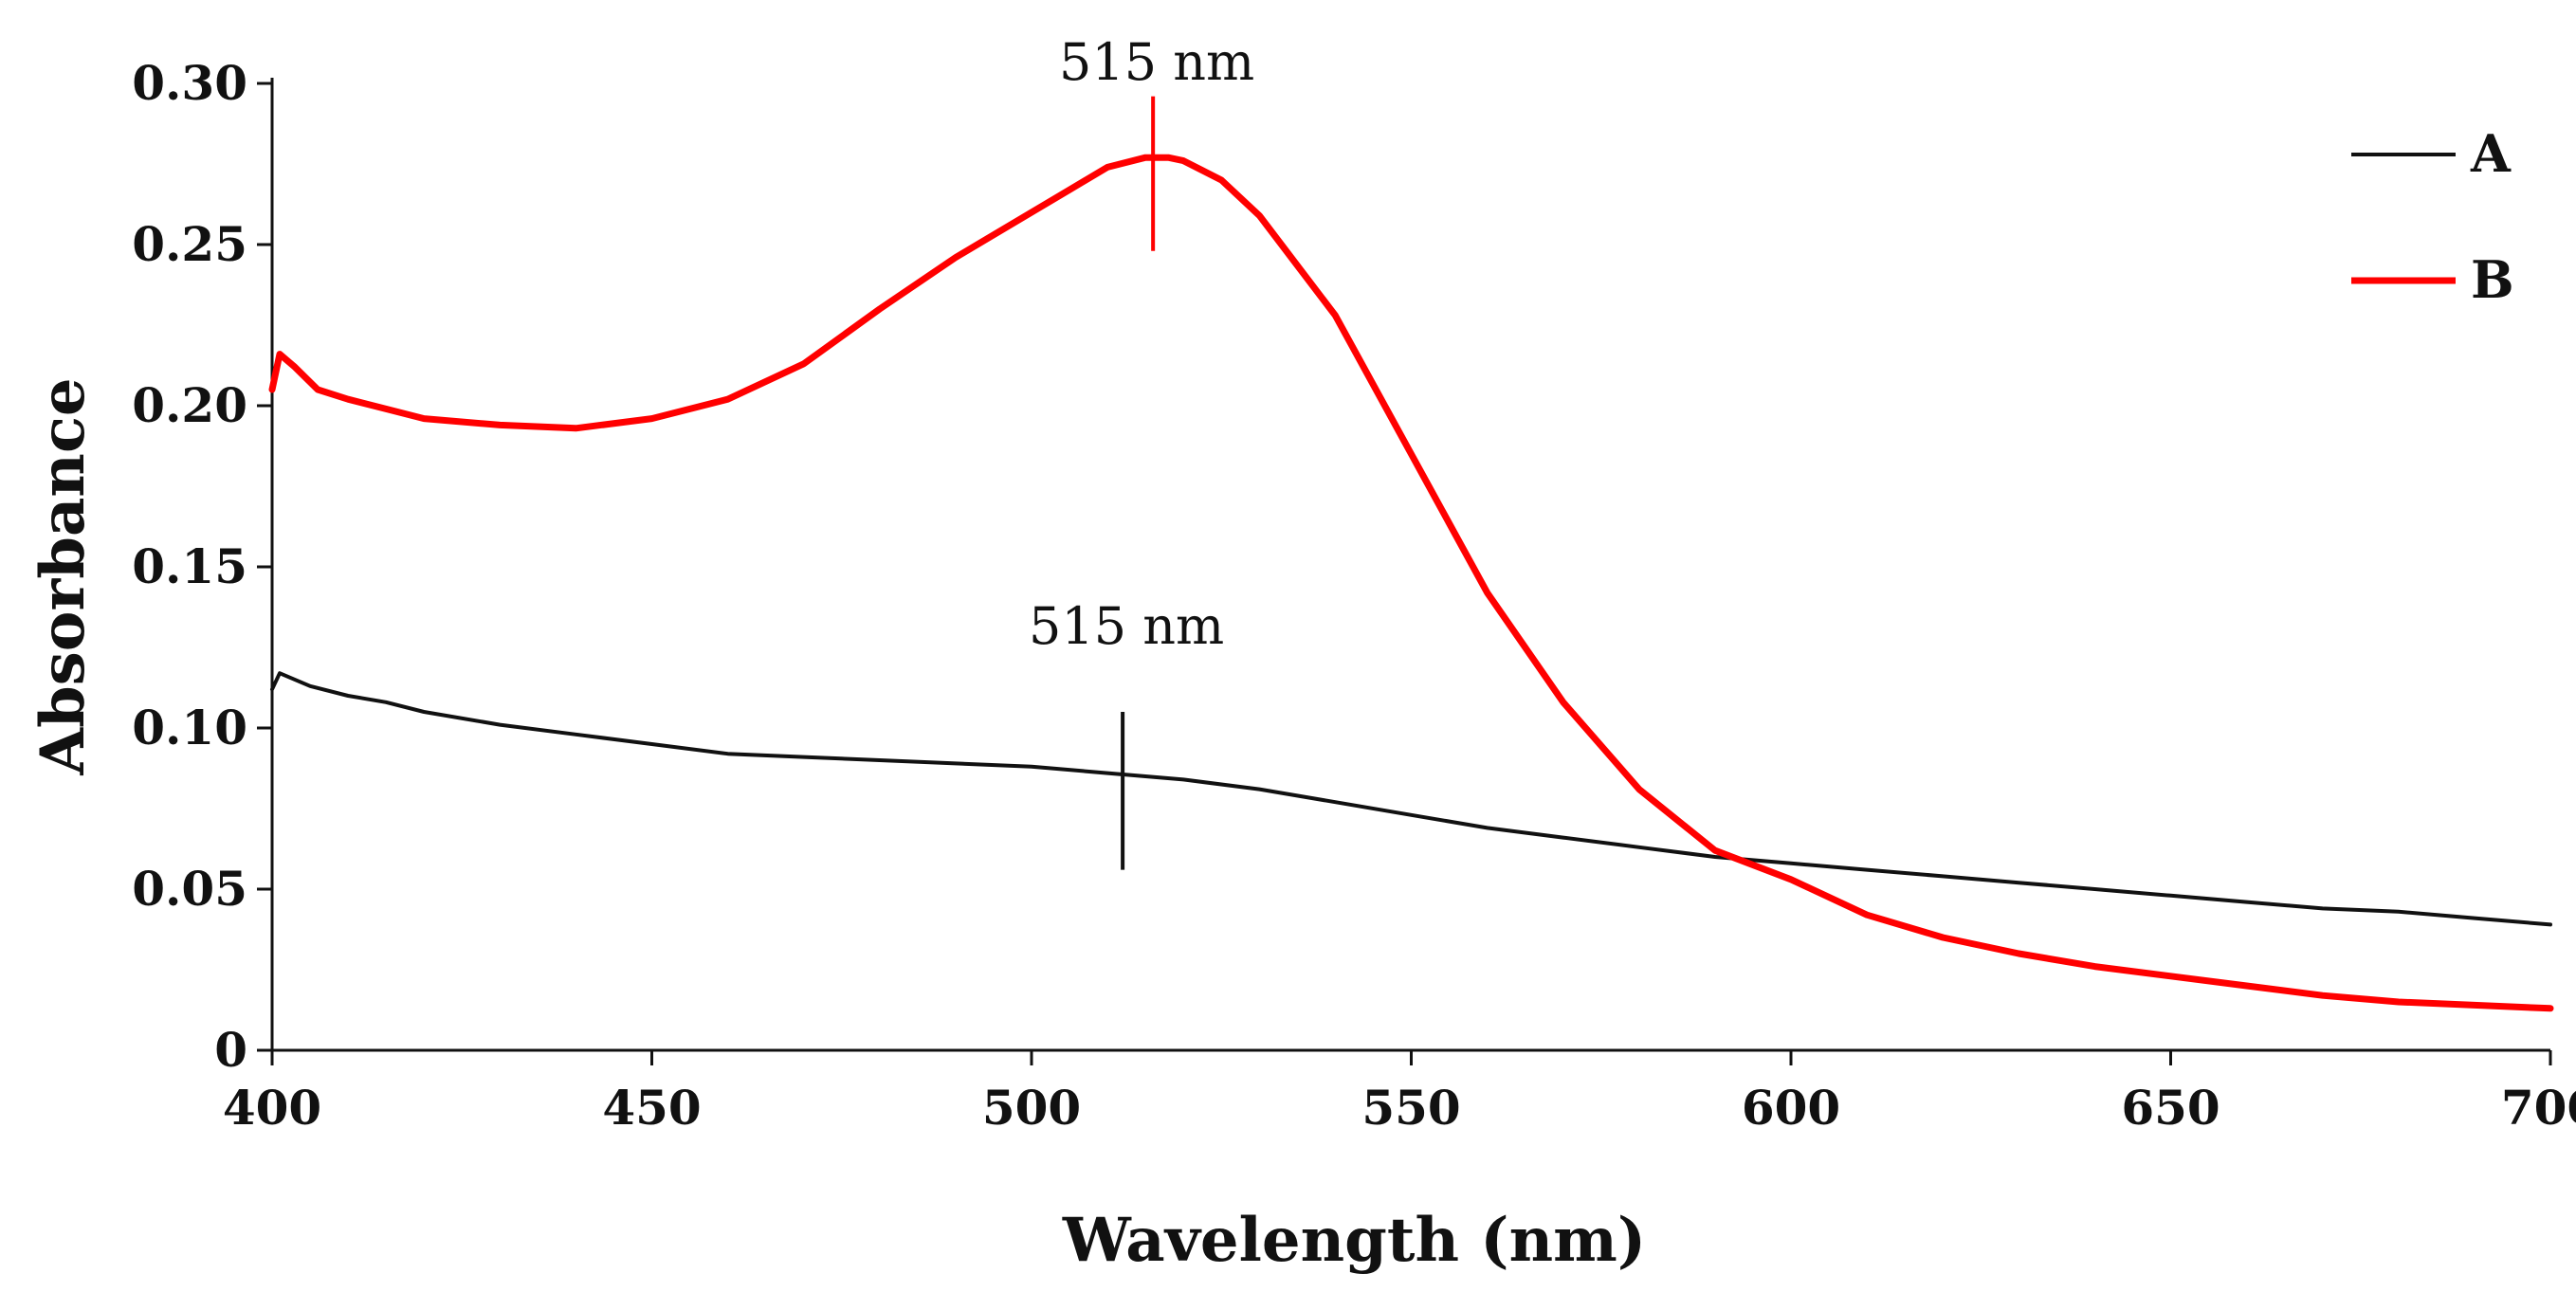 This screenshot has height=1310, width=2576. I want to click on legend-label-a: A, so click(2491, 153).